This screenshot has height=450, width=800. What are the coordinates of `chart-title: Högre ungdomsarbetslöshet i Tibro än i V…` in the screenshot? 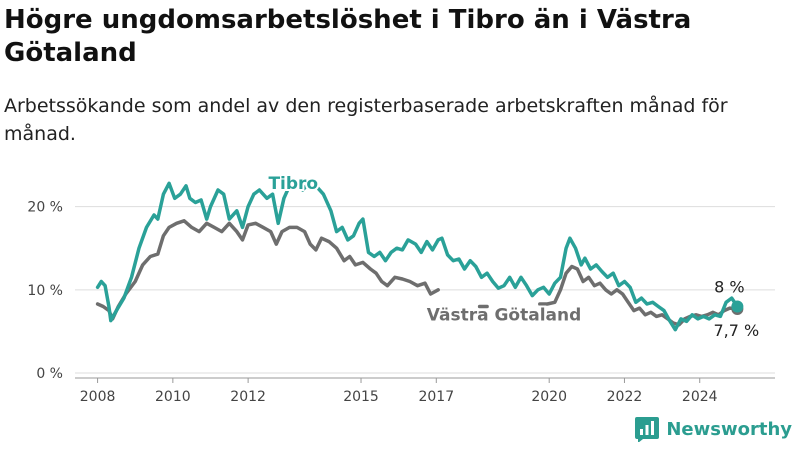 It's located at (348, 36).